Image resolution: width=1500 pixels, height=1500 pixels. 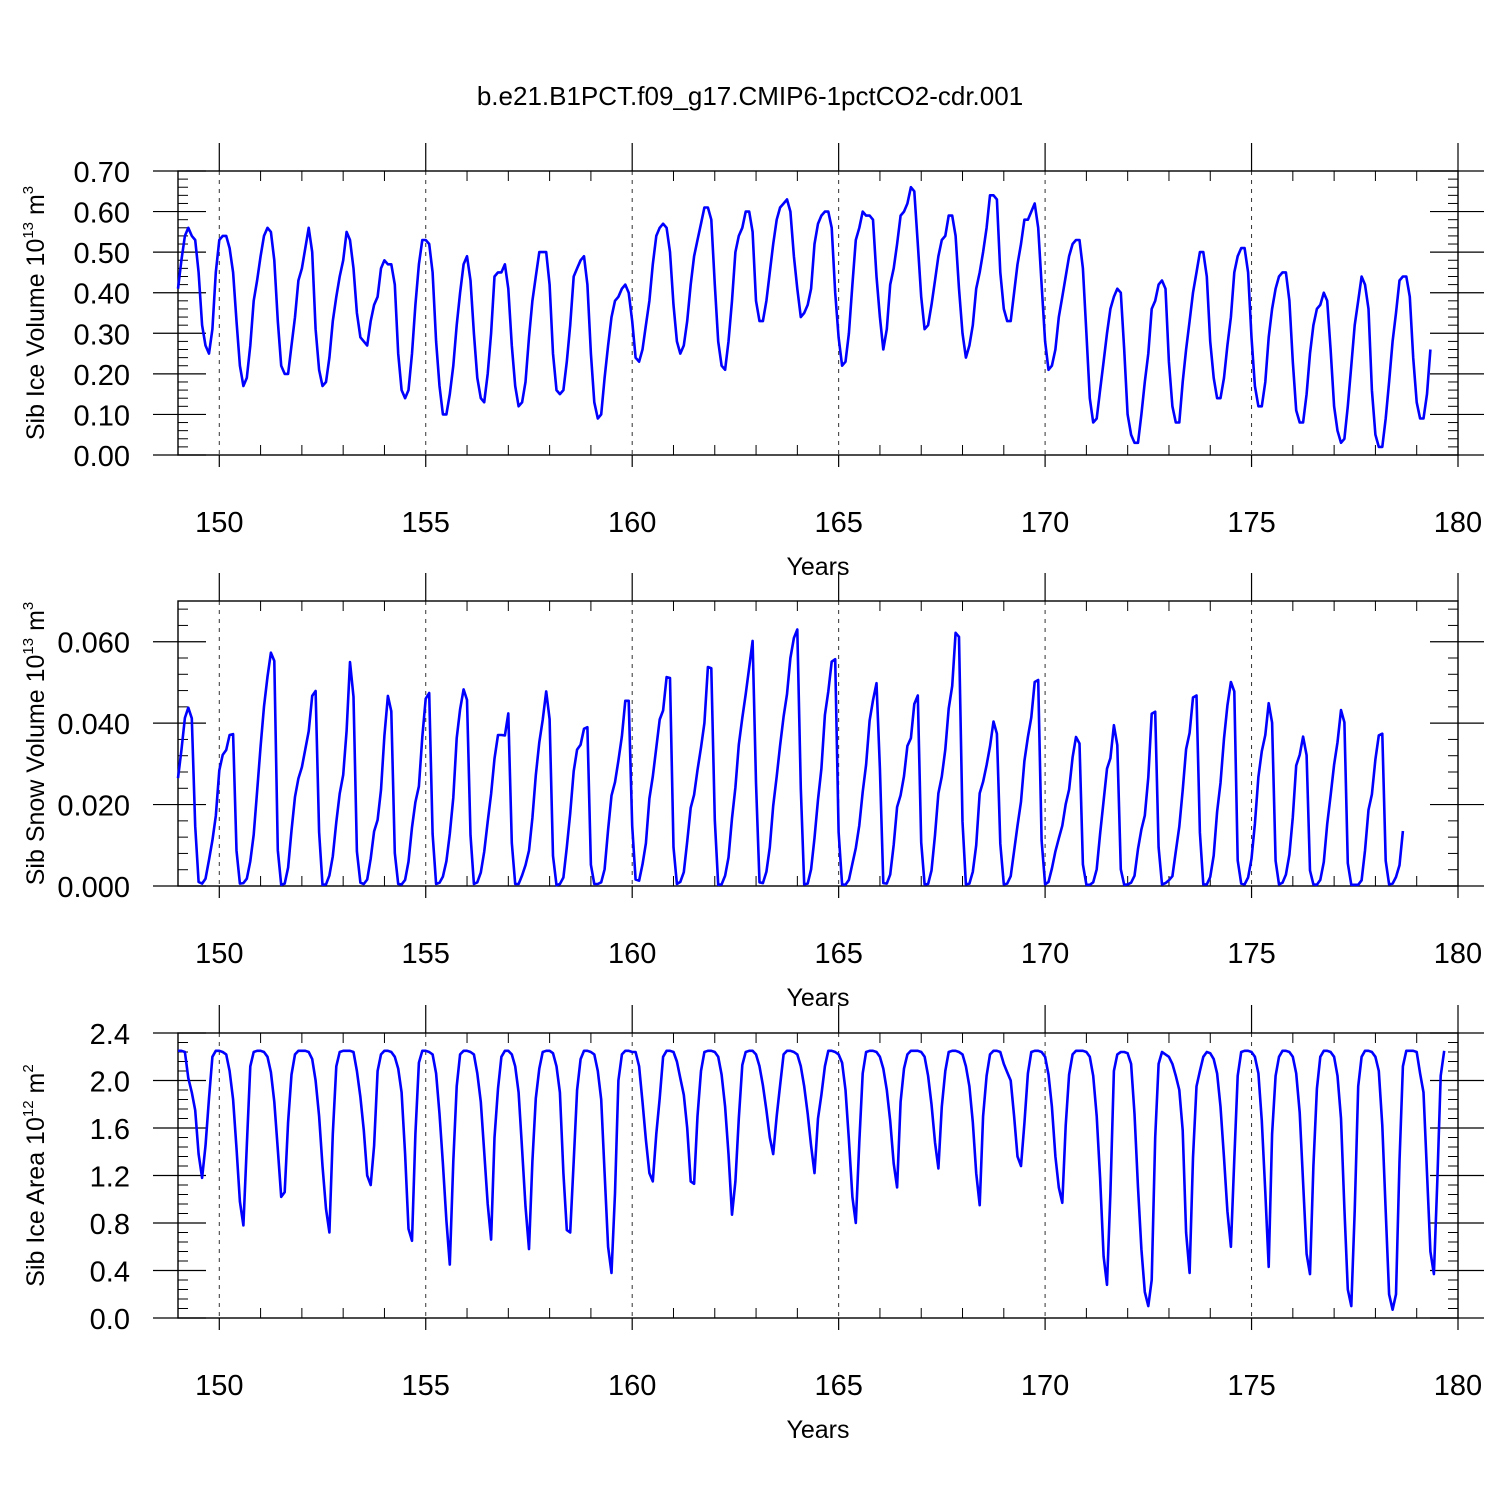 I want to click on chart-3-data-line, so click(x=812, y=1180).